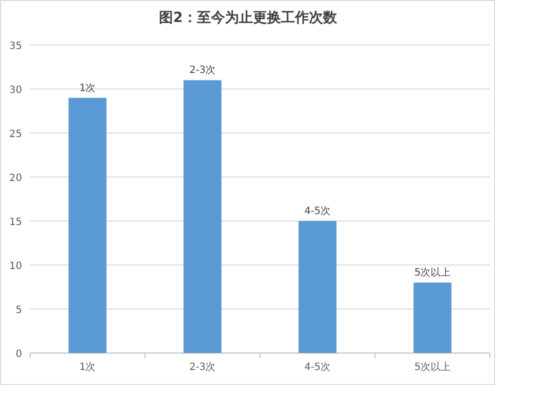 This screenshot has width=536, height=402. What do you see at coordinates (202, 367) in the screenshot?
I see `x-tick-label: 2-3次` at bounding box center [202, 367].